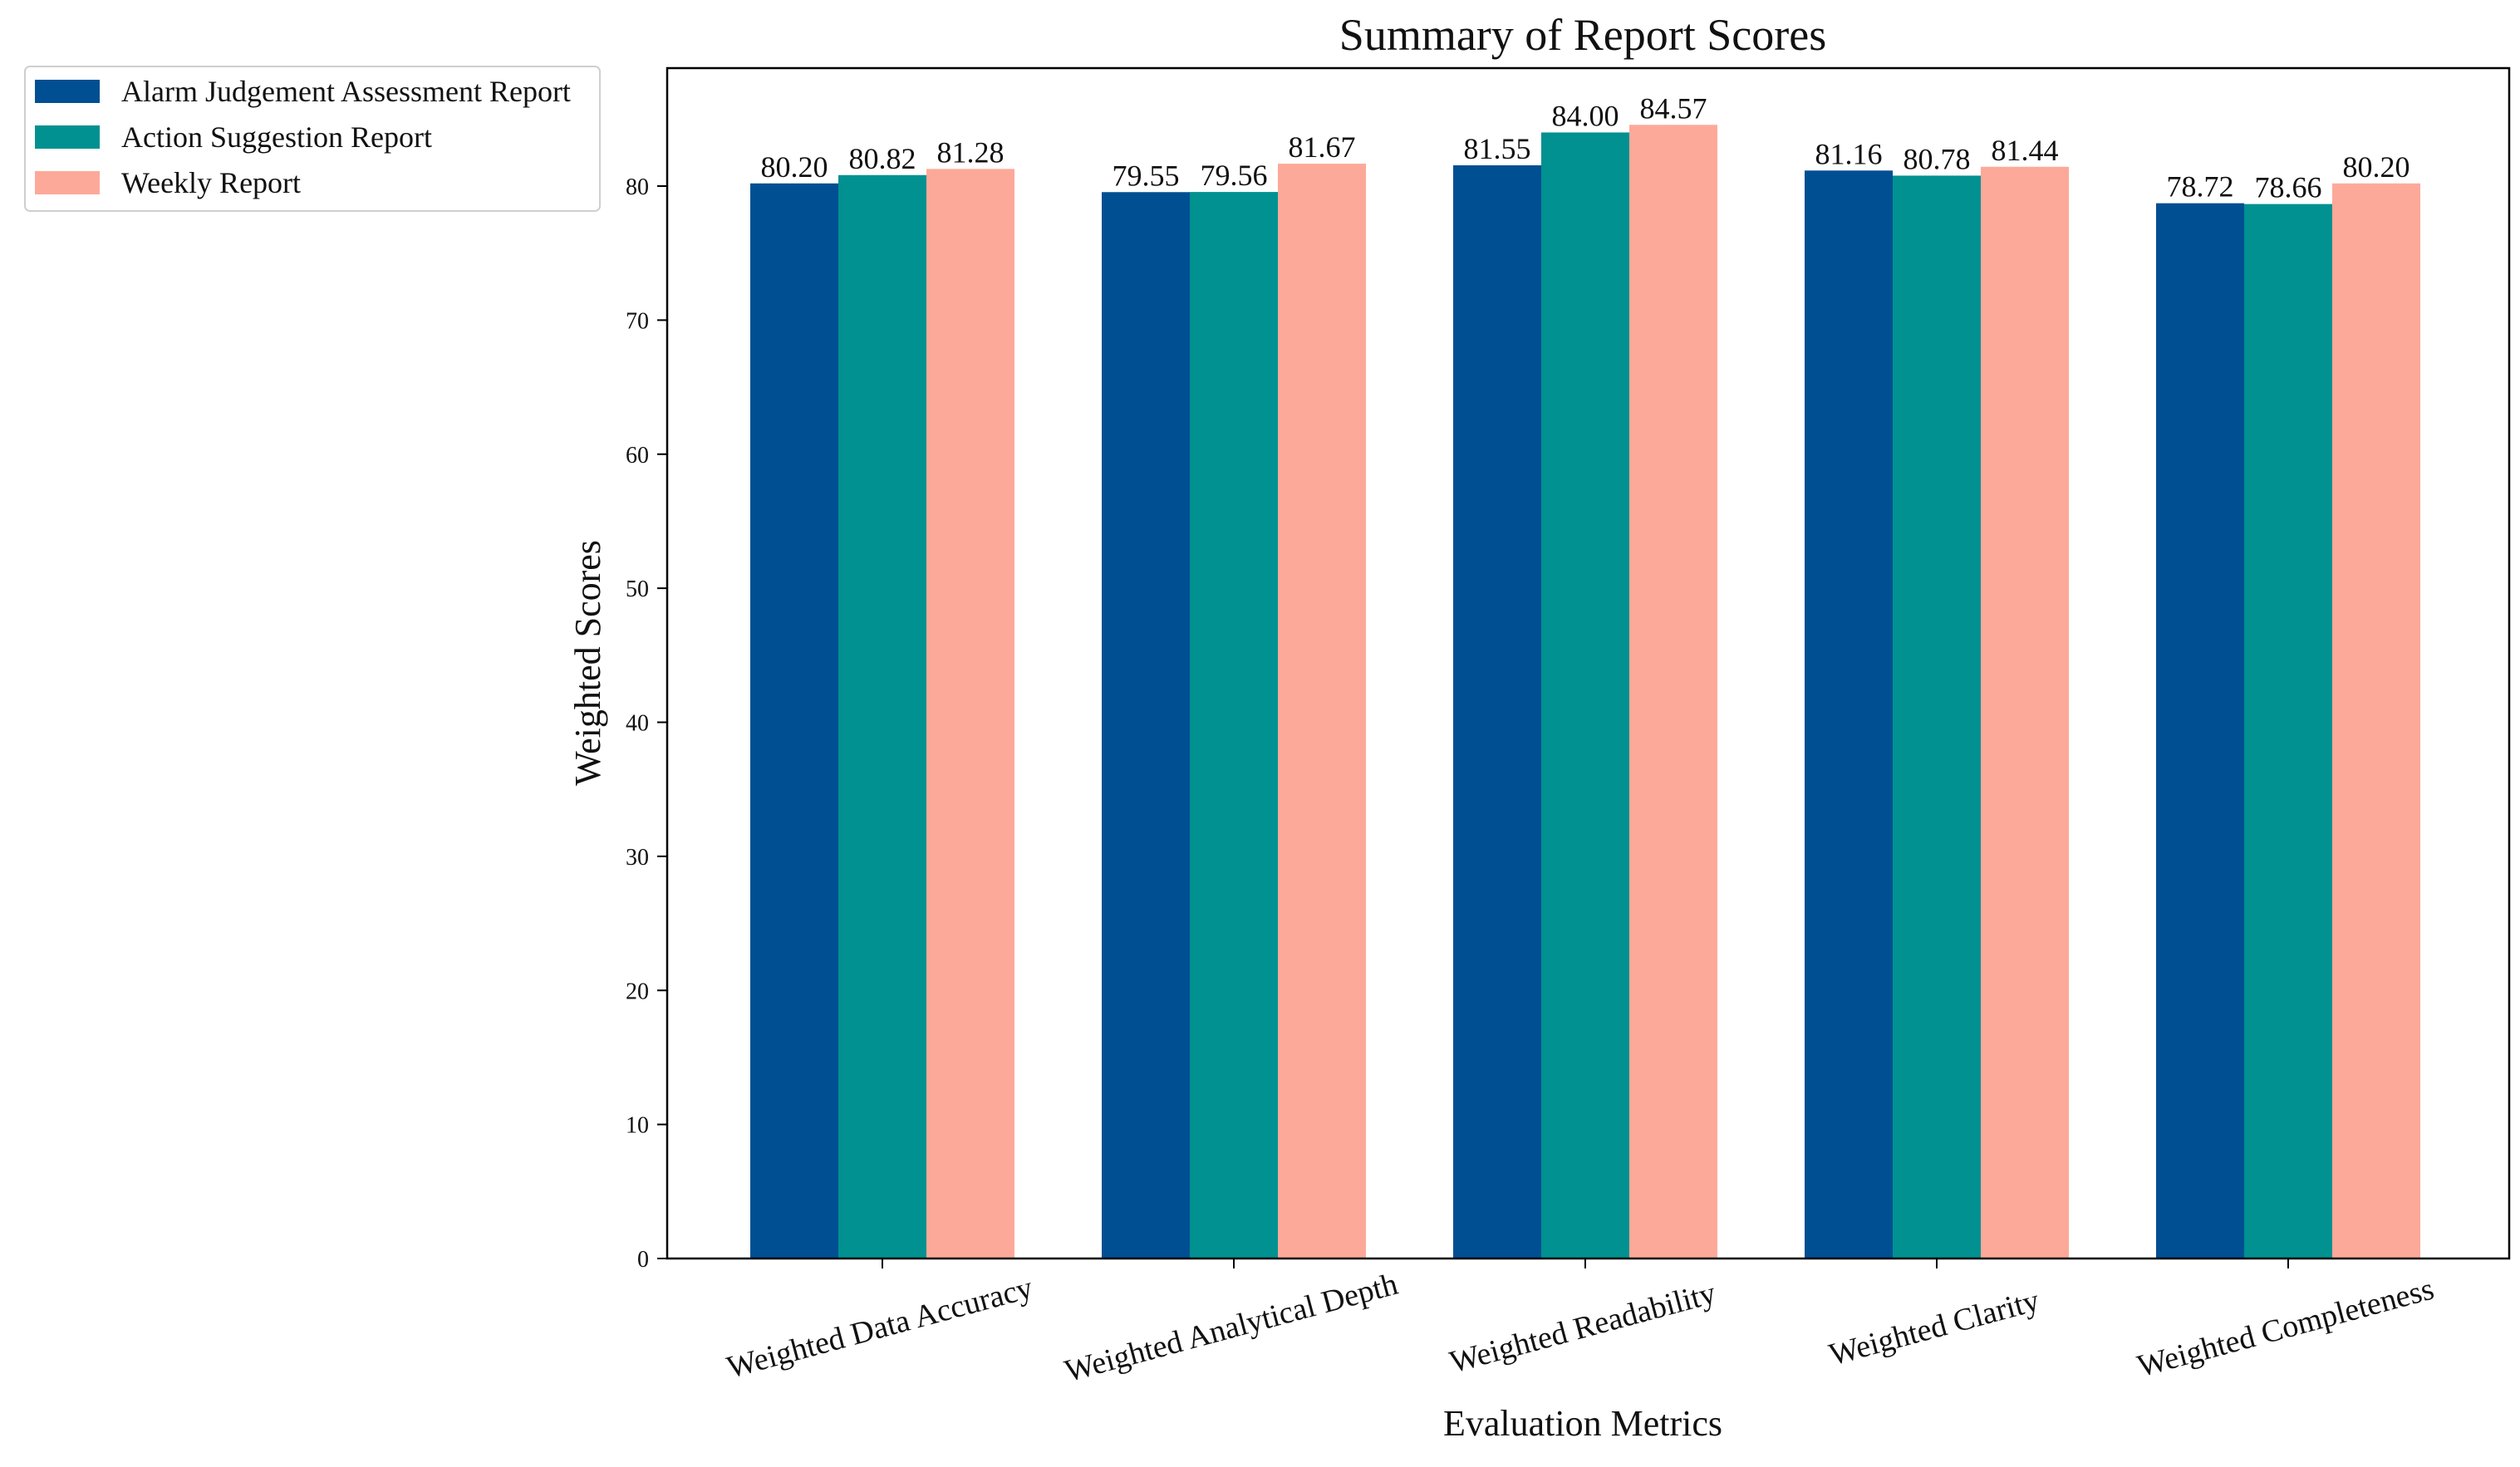  Describe the element at coordinates (1497, 148) in the screenshot. I see `bar-value-label: 81.55` at that location.